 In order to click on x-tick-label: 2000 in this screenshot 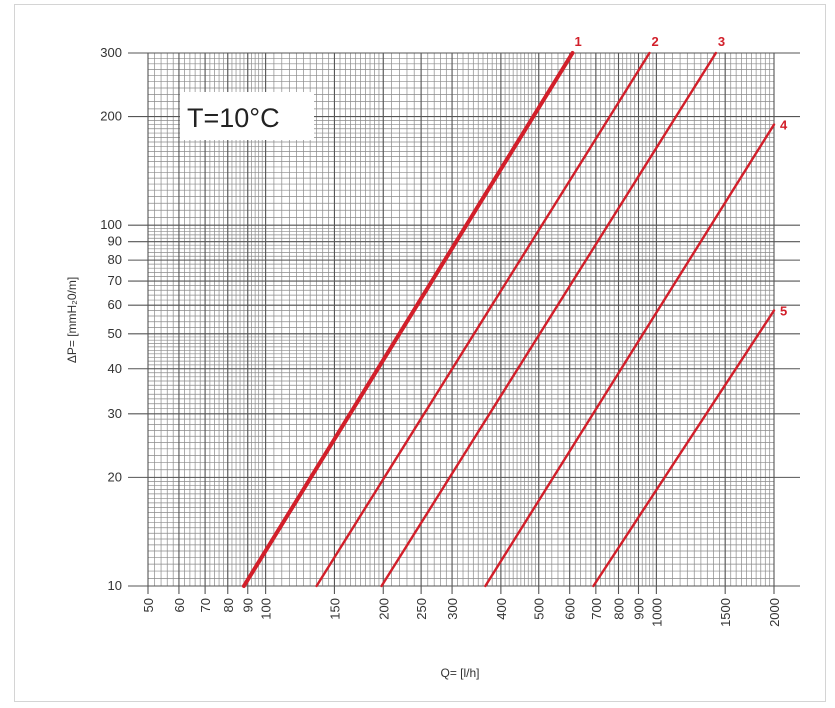, I will do `click(774, 612)`.